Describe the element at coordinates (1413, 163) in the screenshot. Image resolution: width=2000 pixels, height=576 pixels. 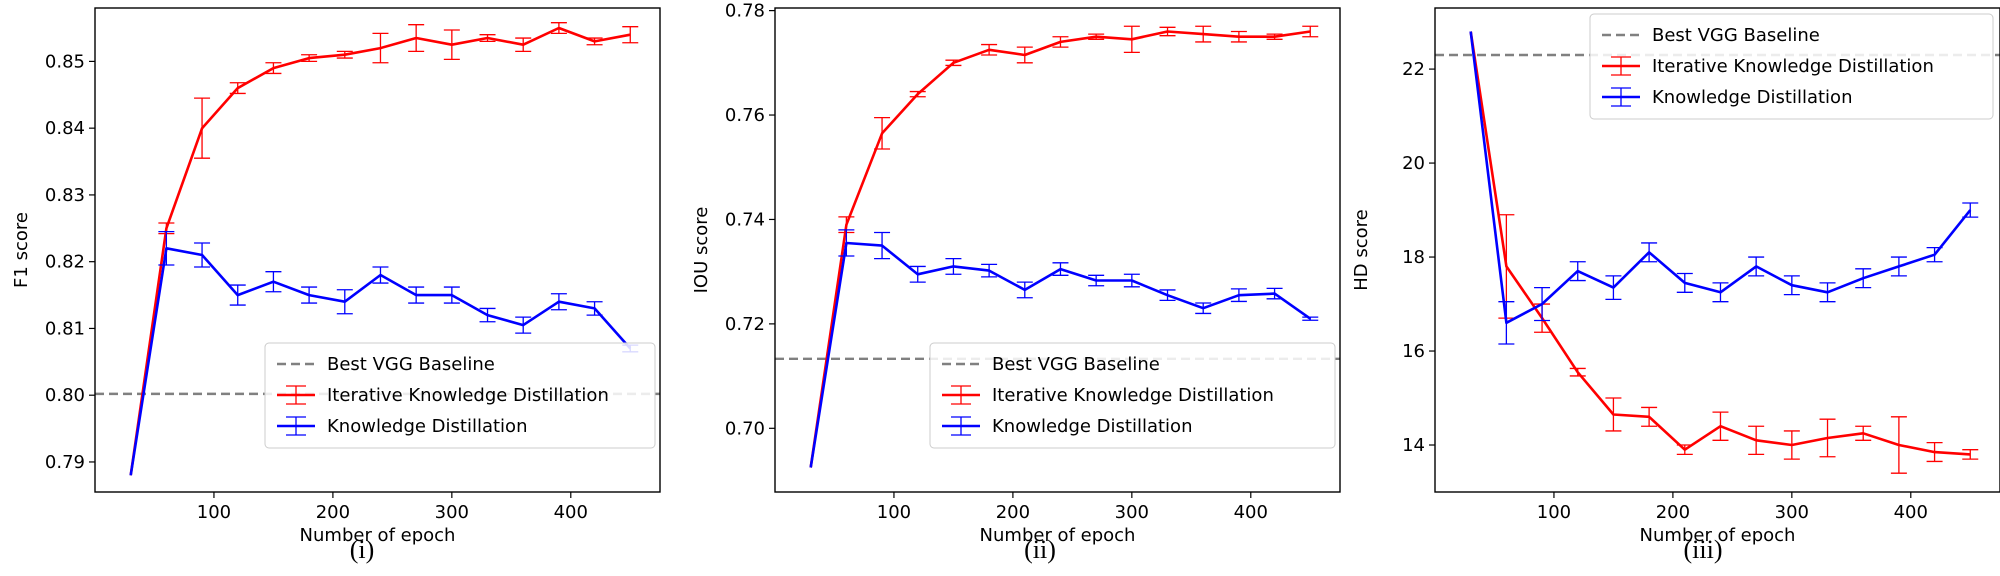
I see `y-tick-label: 20` at that location.